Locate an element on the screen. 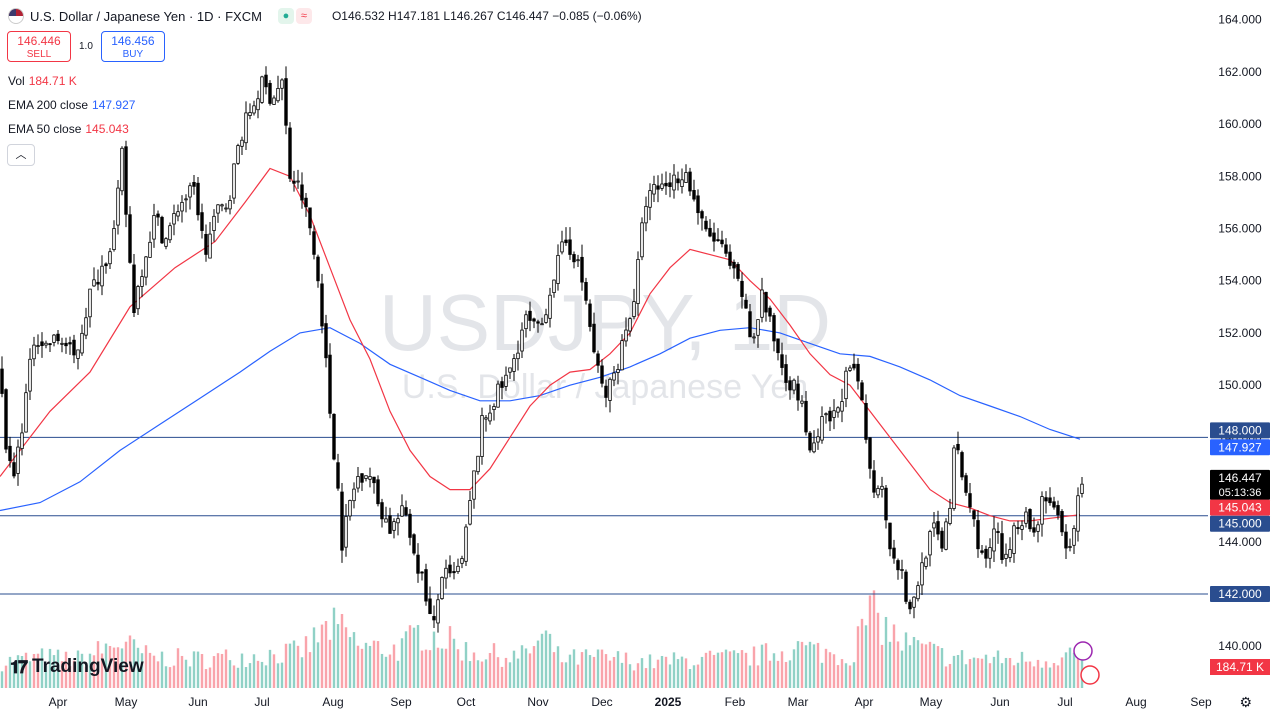 The height and width of the screenshot is (716, 1274). event-lightning-icon is located at coordinates (1083, 651).